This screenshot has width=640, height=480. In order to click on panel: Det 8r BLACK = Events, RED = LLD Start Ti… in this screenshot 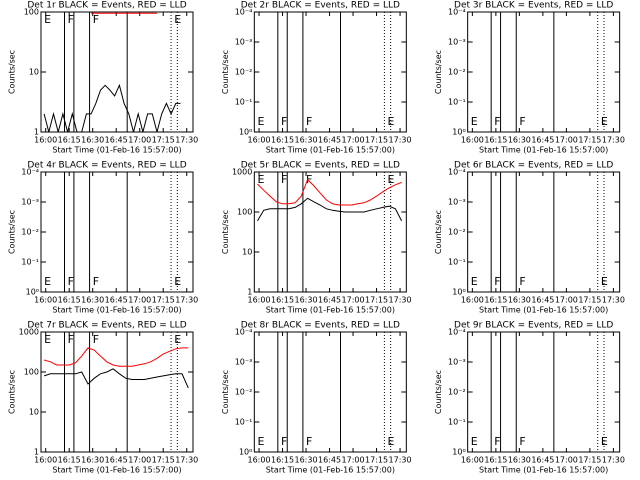, I will do `click(316, 398)`.